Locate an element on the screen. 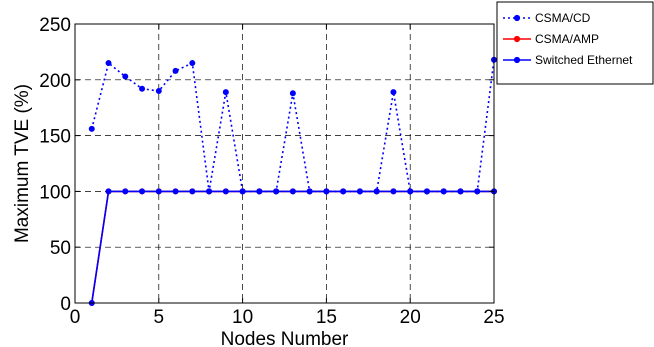 The height and width of the screenshot is (347, 654). x-tick-label: 15 is located at coordinates (326, 317).